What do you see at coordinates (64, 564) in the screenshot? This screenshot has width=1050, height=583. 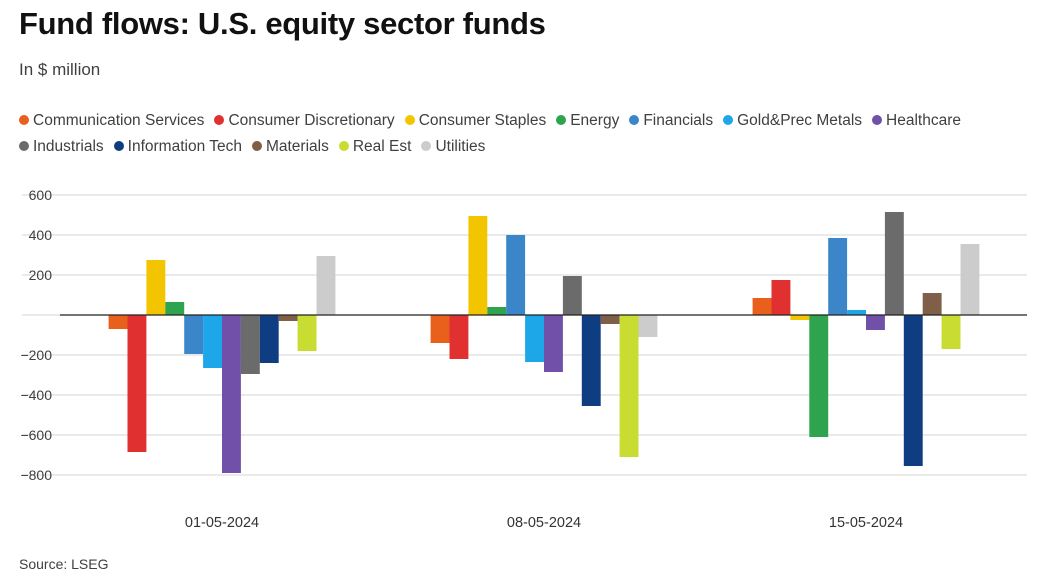 I see `source-note: Source: LSEG` at bounding box center [64, 564].